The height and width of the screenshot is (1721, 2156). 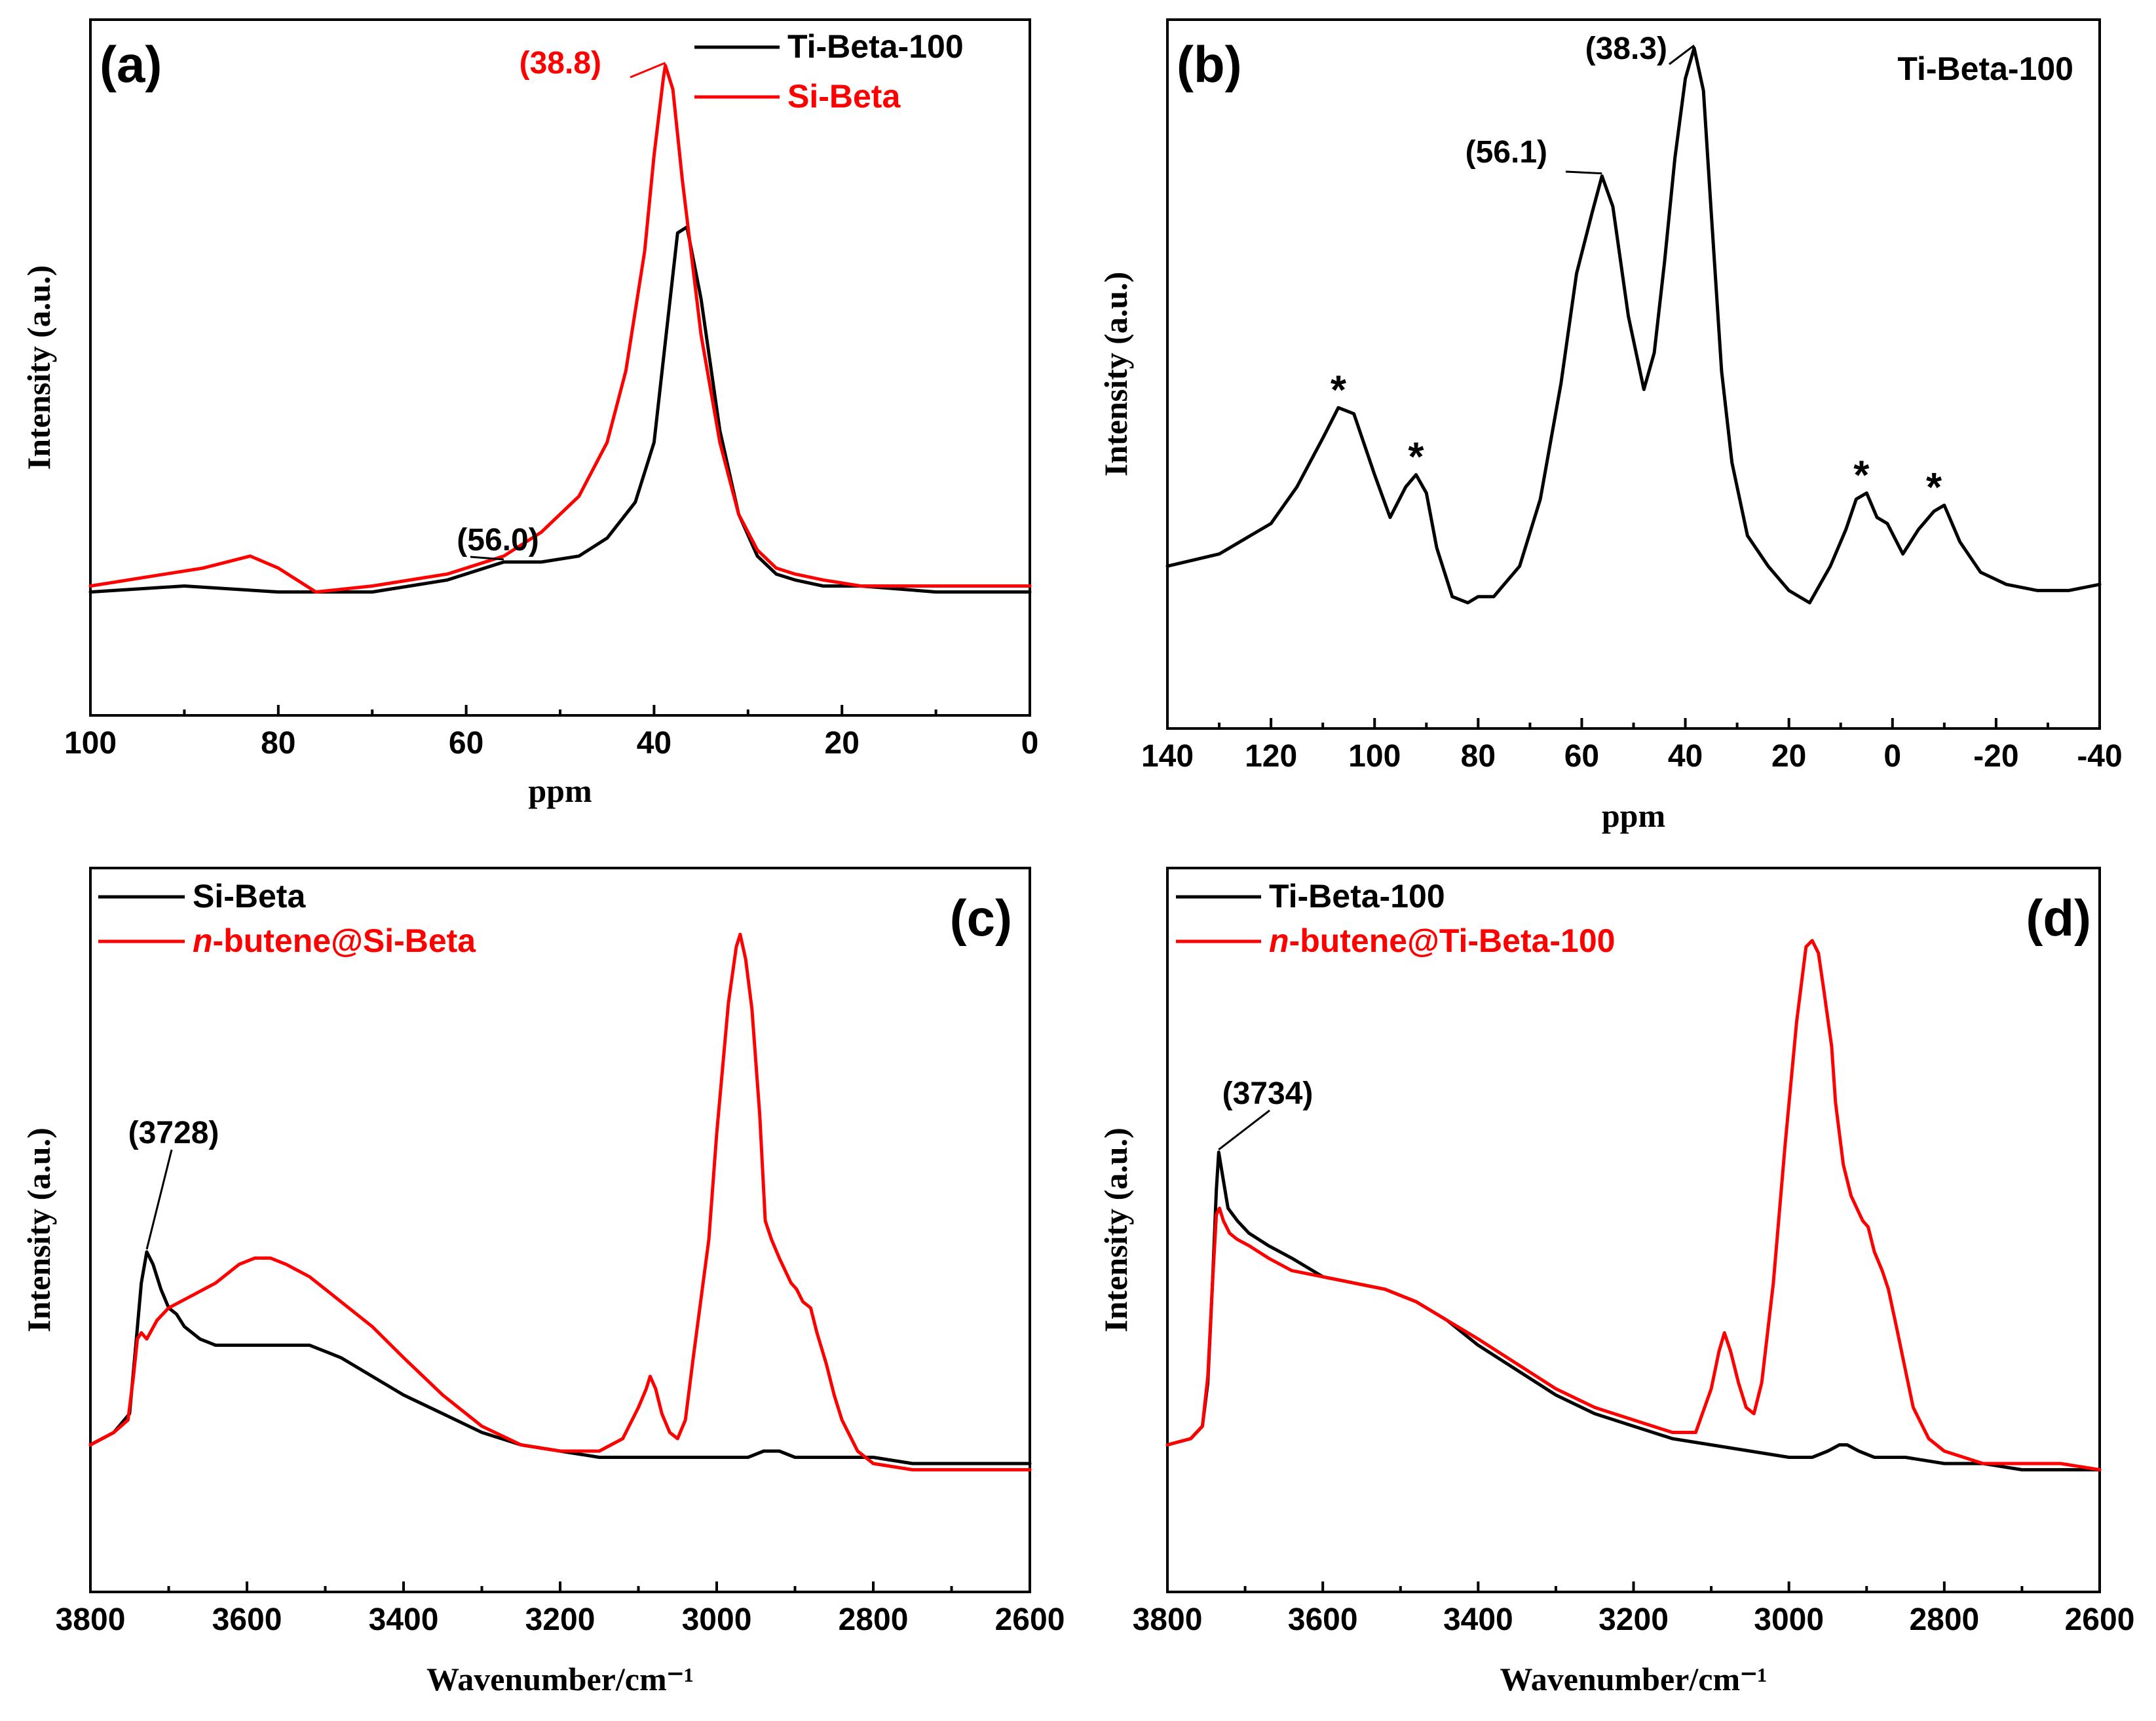 I want to click on legend-label: n-butene@Ti-Beta-100, so click(x=1442, y=940).